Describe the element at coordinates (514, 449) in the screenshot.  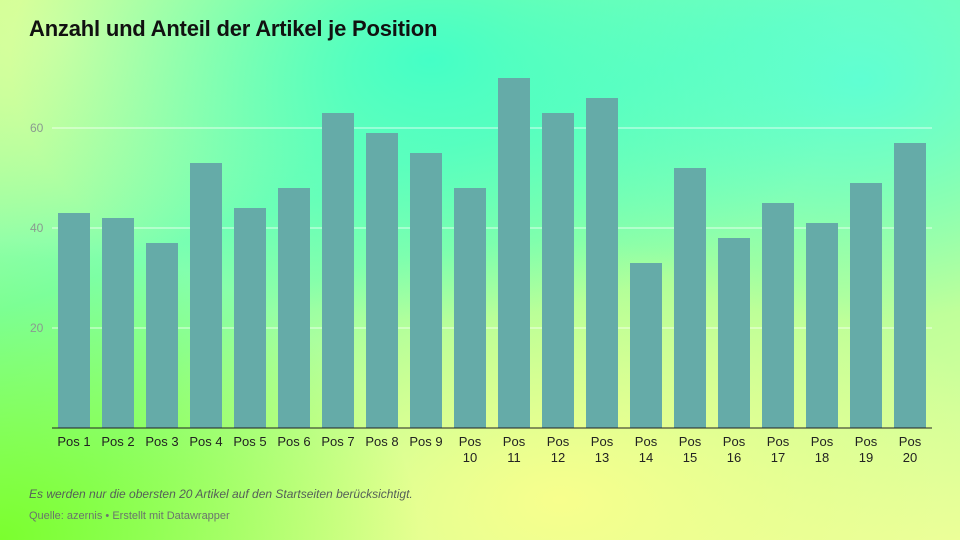
I see `x-tick-label: Pos 11` at that location.